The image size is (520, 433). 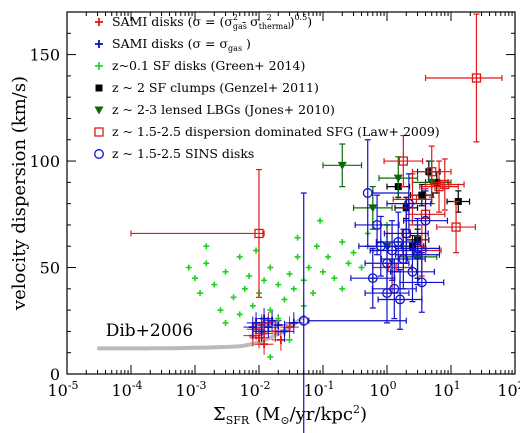 What do you see at coordinates (223, 109) in the screenshot?
I see `legend-label: z ~ 2-3 lensed LBGs (Jones+ 2010)` at bounding box center [223, 109].